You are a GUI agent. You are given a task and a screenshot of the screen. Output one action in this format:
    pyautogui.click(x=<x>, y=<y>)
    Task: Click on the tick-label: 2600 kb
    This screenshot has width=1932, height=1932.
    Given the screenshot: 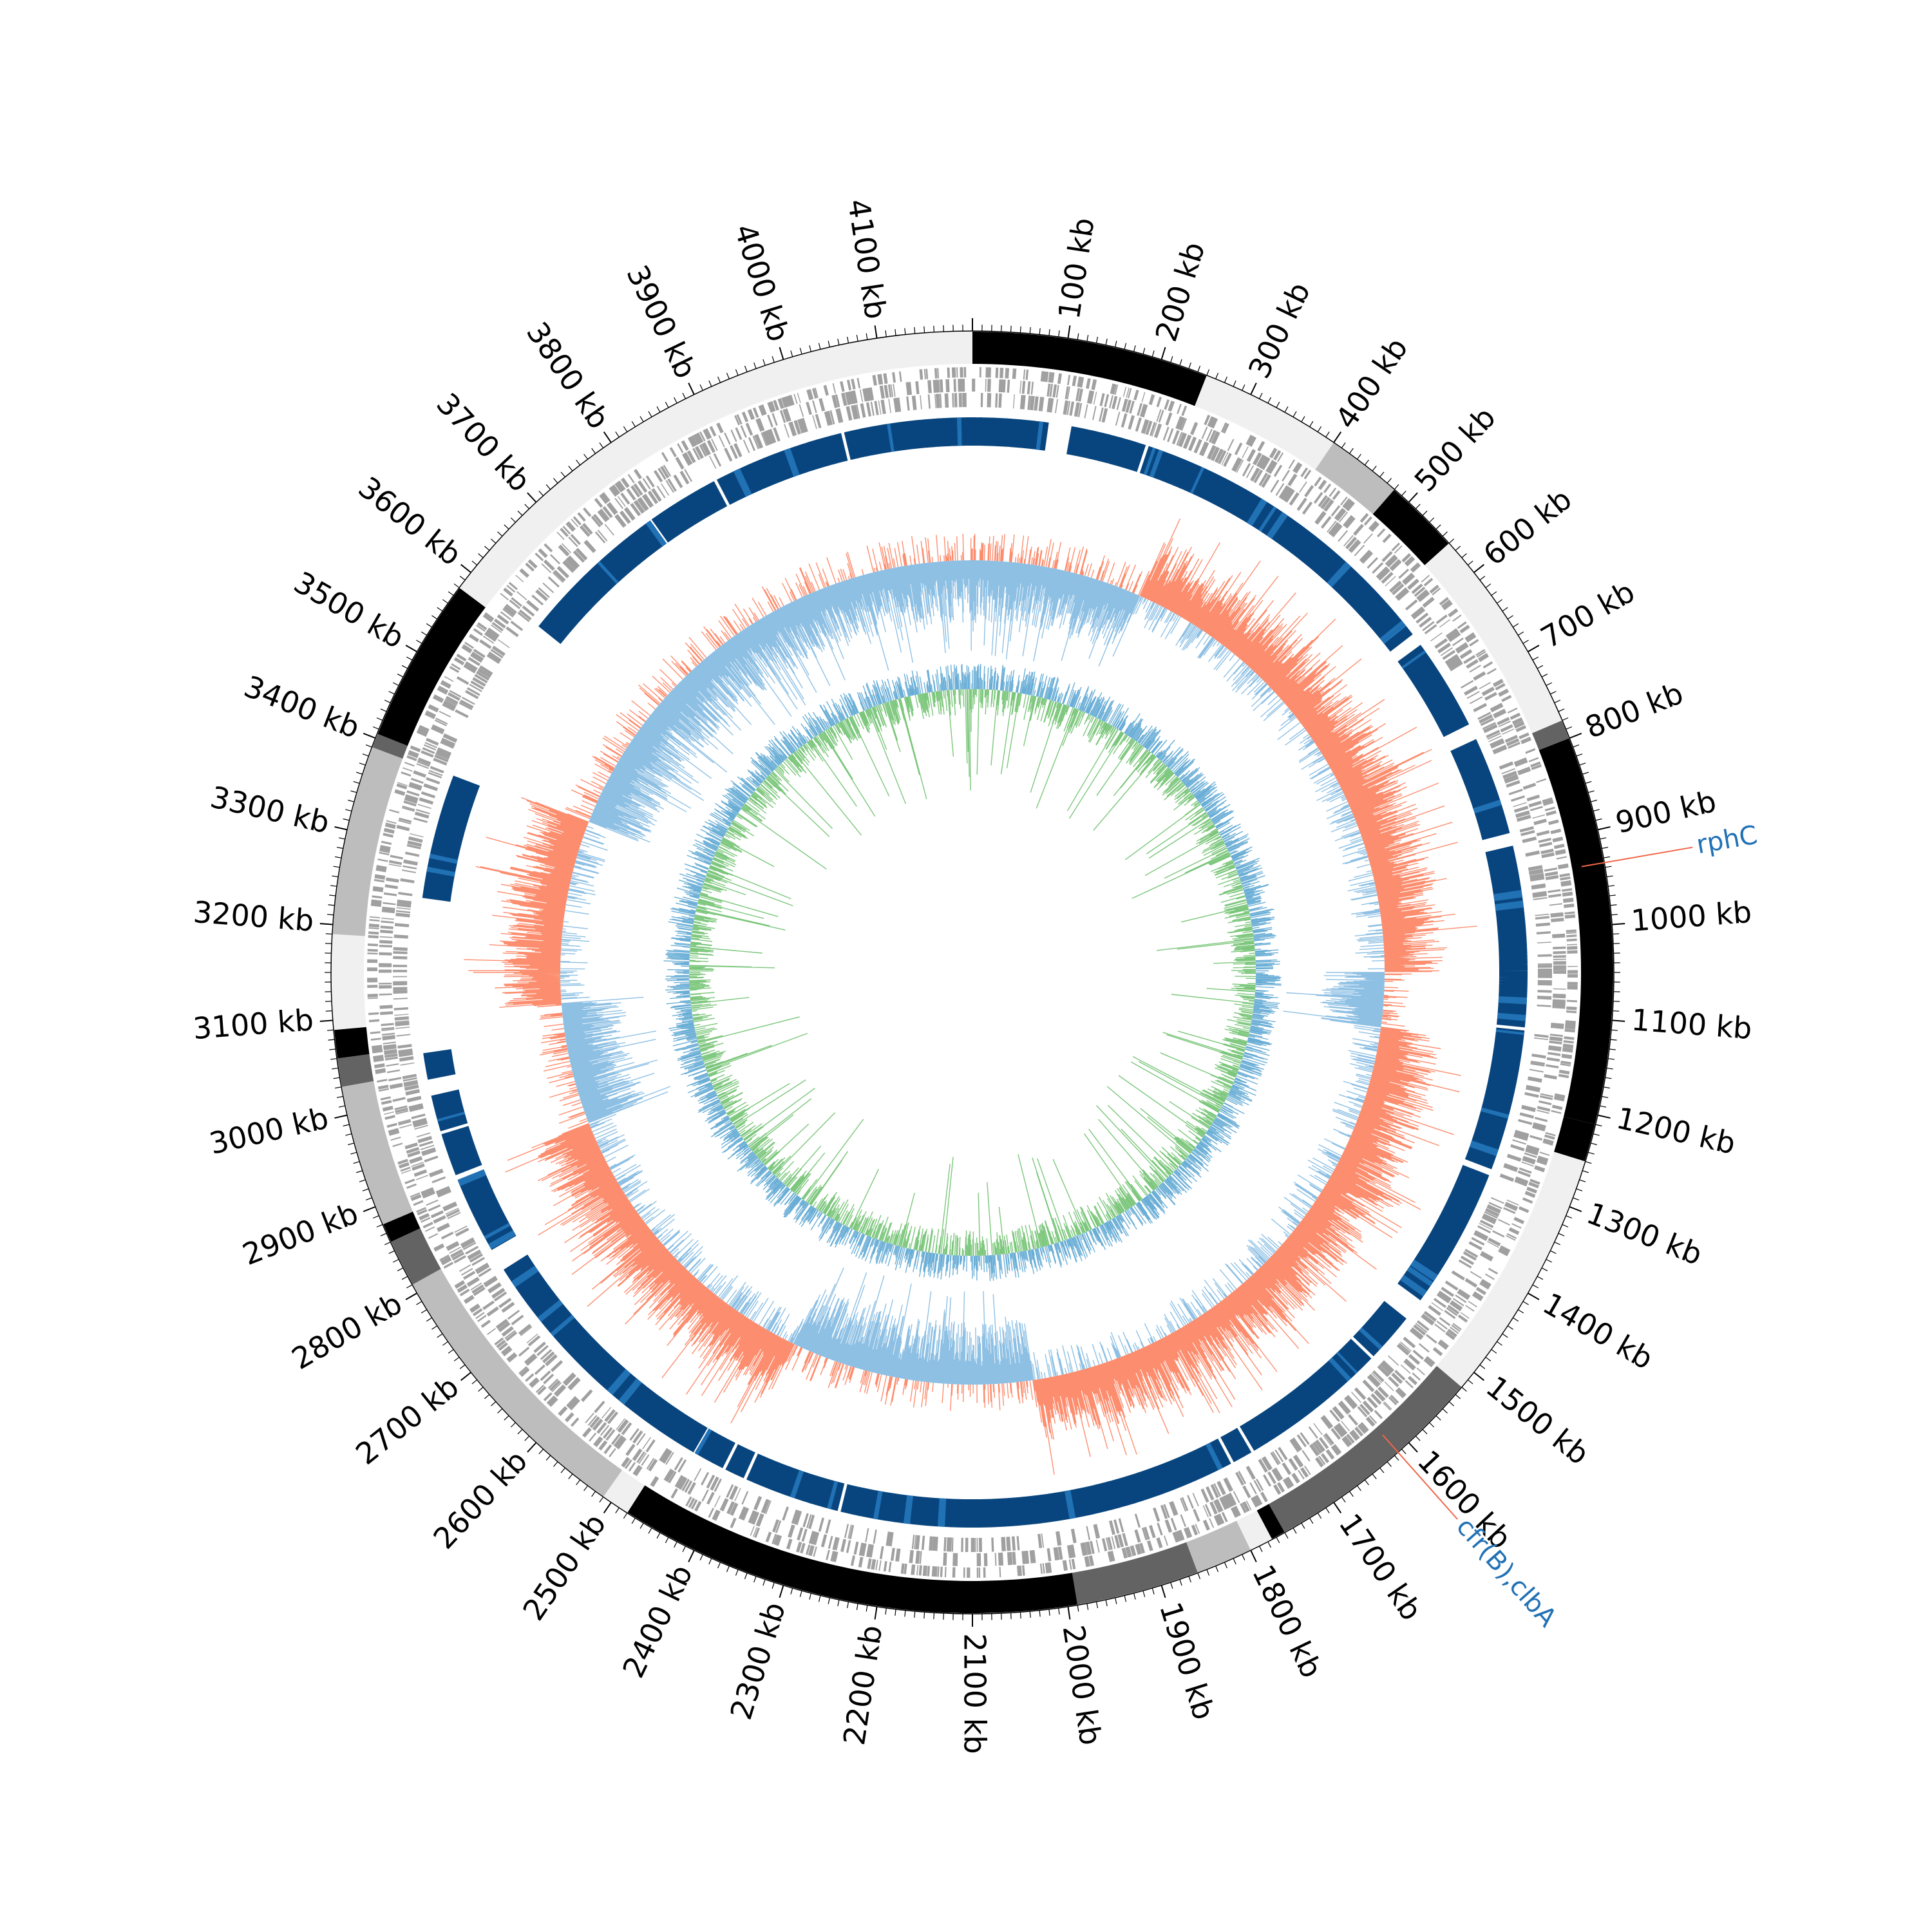 What is the action you would take?
    pyautogui.click(x=480, y=1499)
    